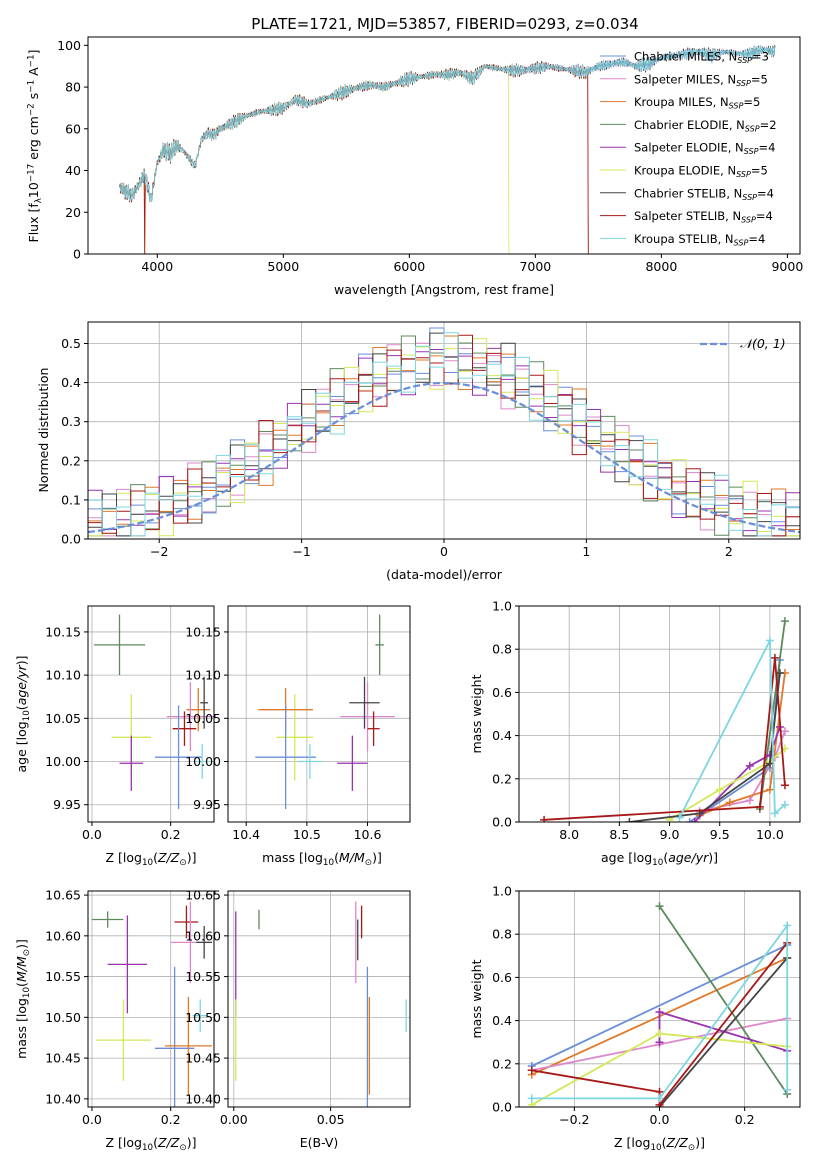 The height and width of the screenshot is (1170, 819). I want to click on y-tick-label: 9.95, so click(67, 804).